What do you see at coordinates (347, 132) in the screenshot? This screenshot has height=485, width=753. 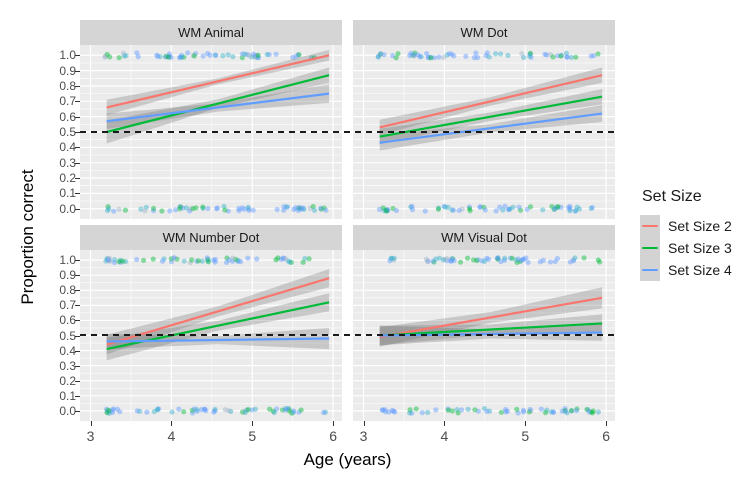 I see `reference-line-0_5-row1` at bounding box center [347, 132].